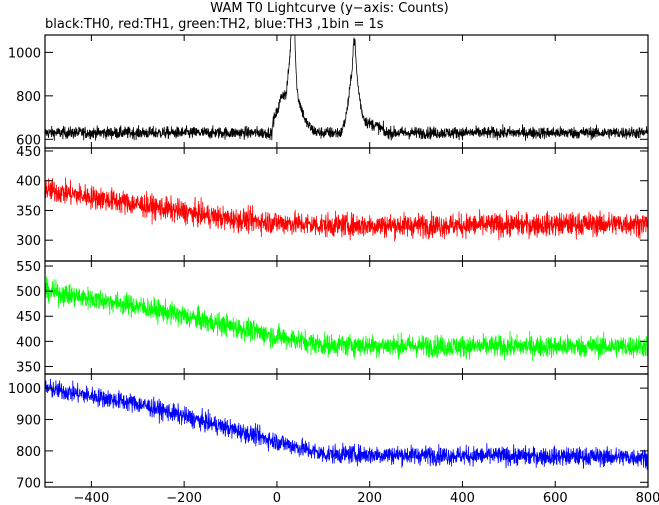 Image resolution: width=659 pixels, height=505 pixels. What do you see at coordinates (92, 498) in the screenshot?
I see `x-tick-label: −400` at bounding box center [92, 498].